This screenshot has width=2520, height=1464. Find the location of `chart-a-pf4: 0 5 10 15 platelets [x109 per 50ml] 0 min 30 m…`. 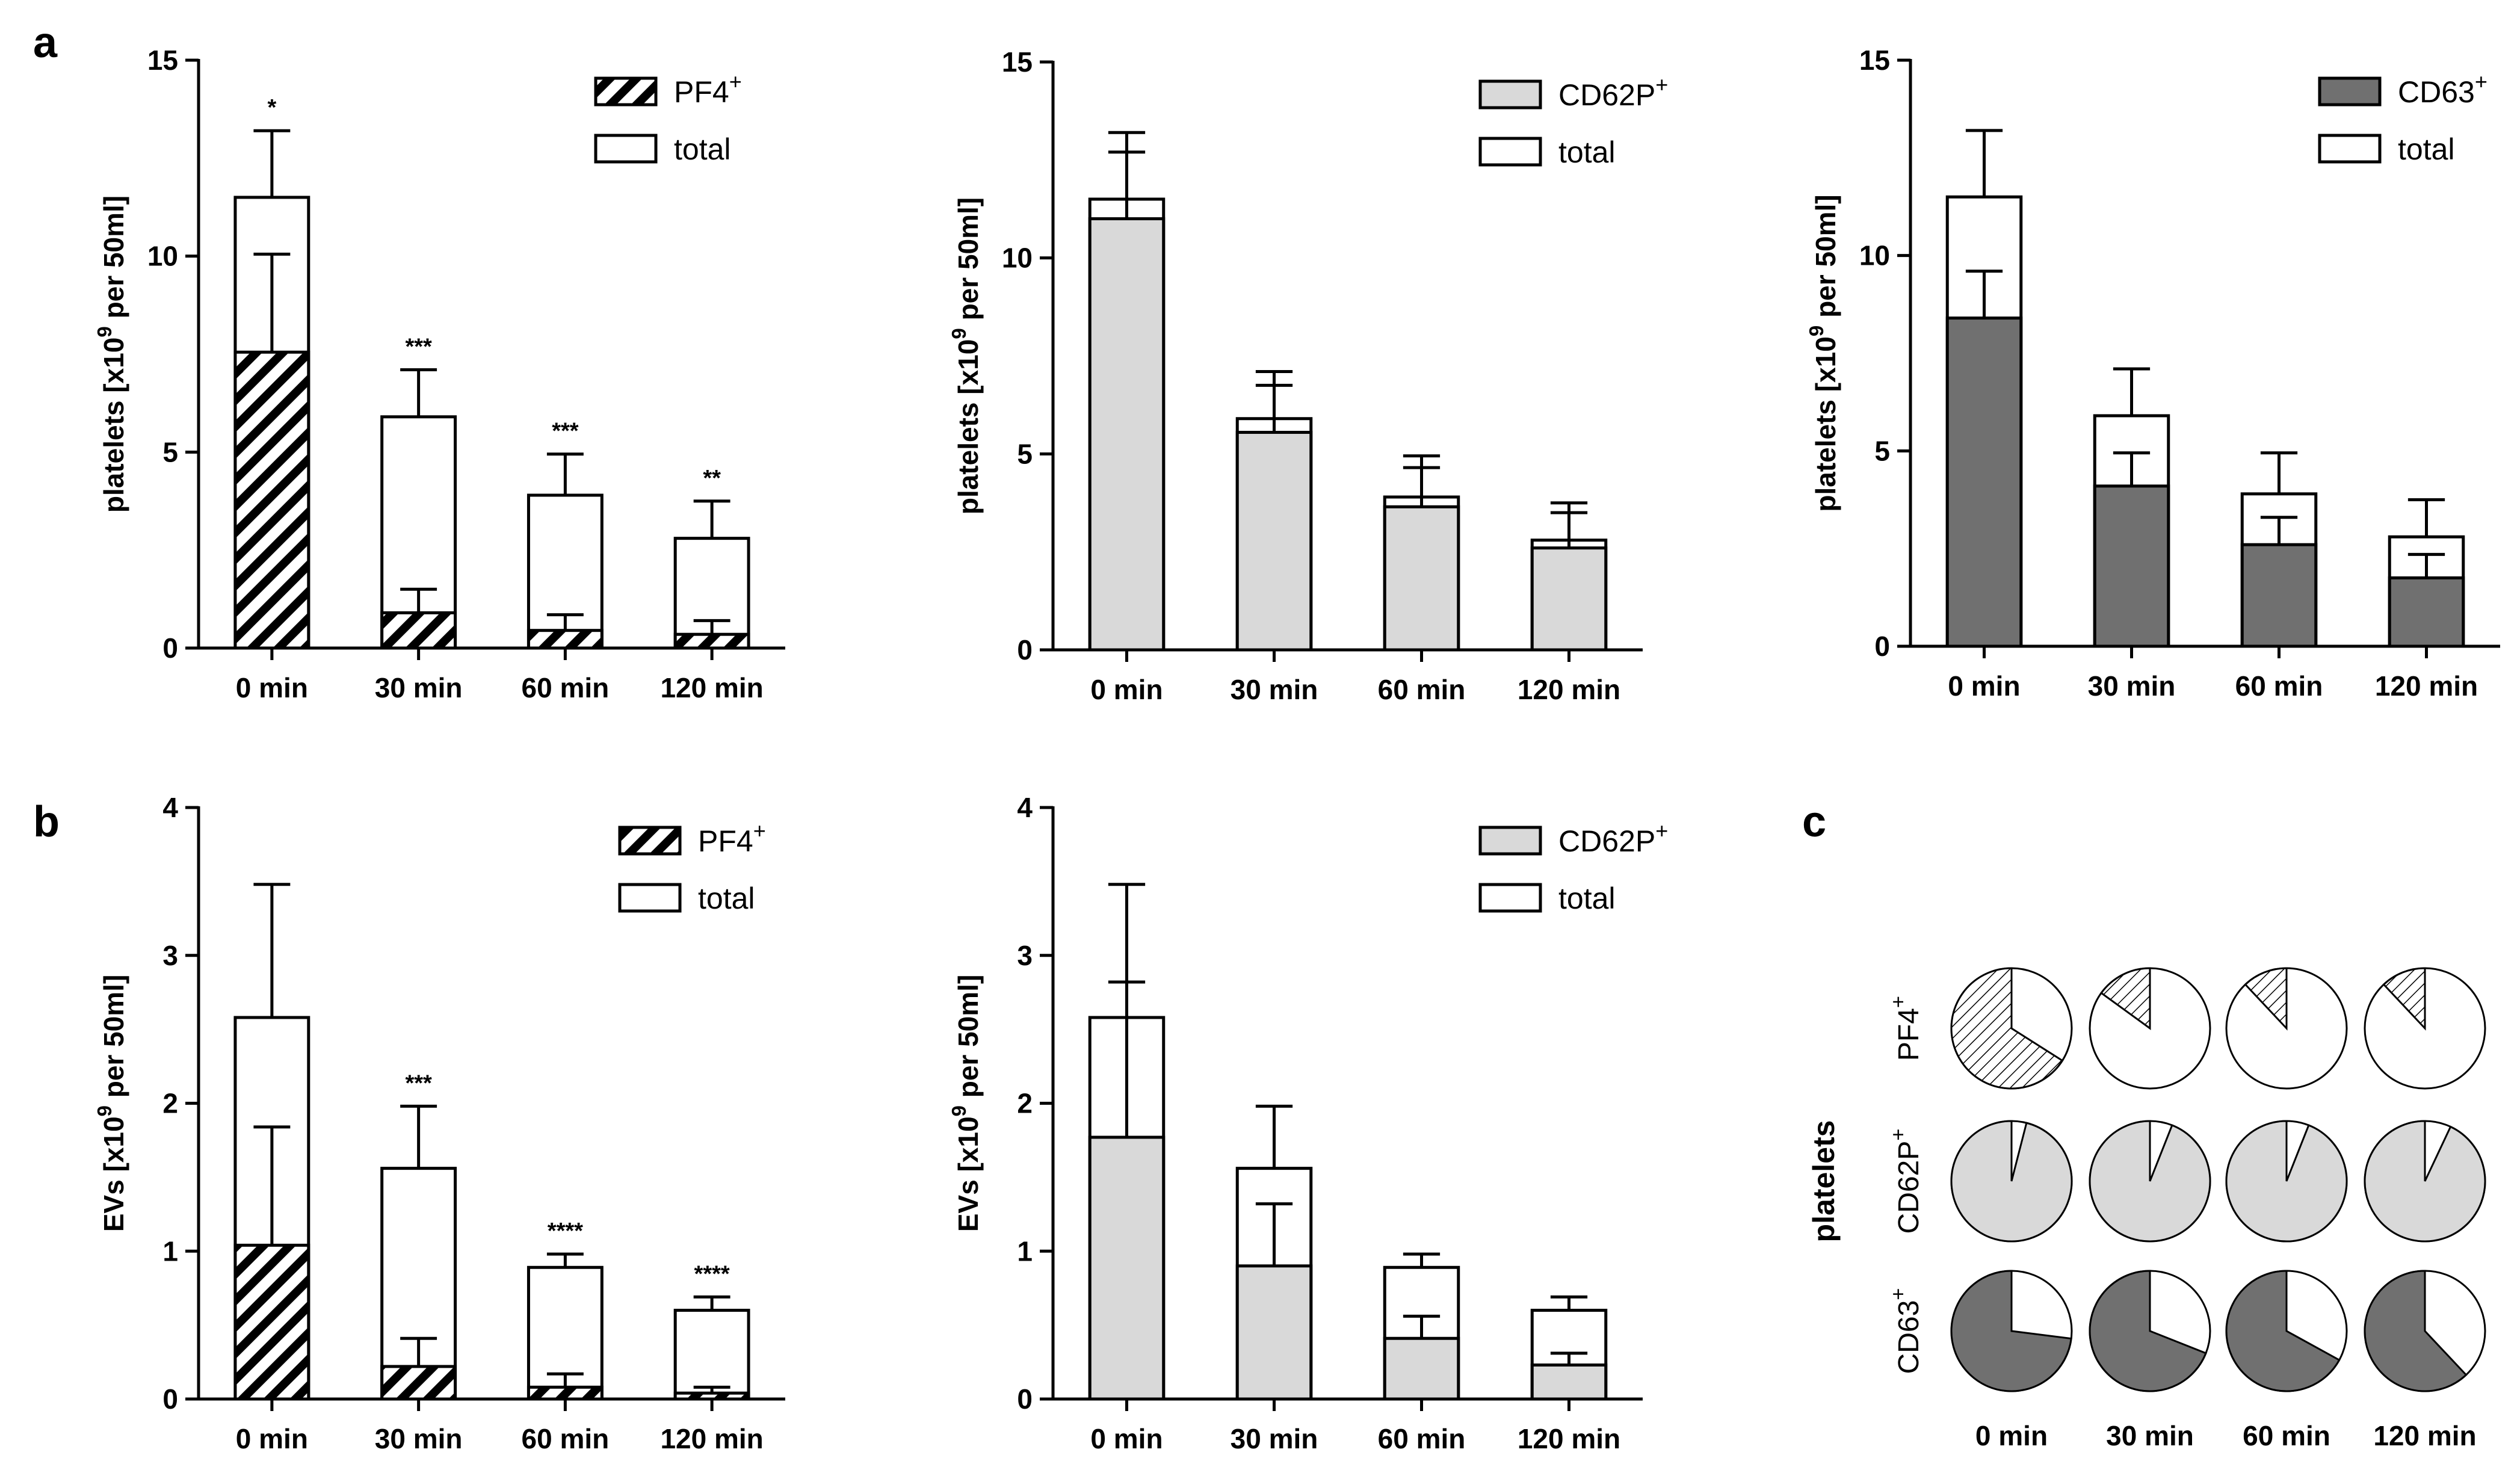

chart-a-pf4: 0 5 10 15 platelets [x109 per 50ml] 0 min 30 m… is located at coordinates (439, 374).